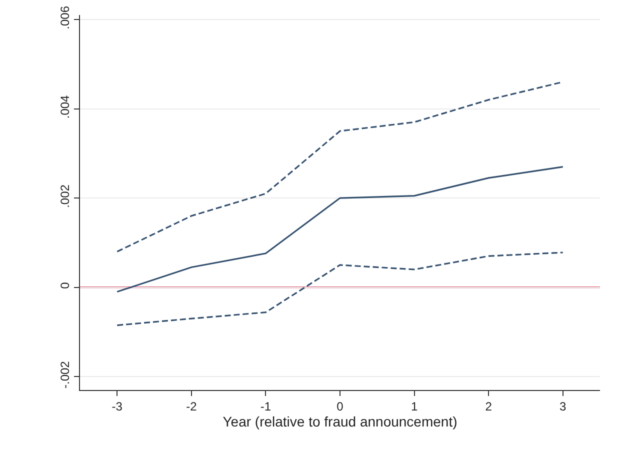 The image size is (625, 450). Describe the element at coordinates (266, 406) in the screenshot. I see `x-tick-label: -1` at that location.